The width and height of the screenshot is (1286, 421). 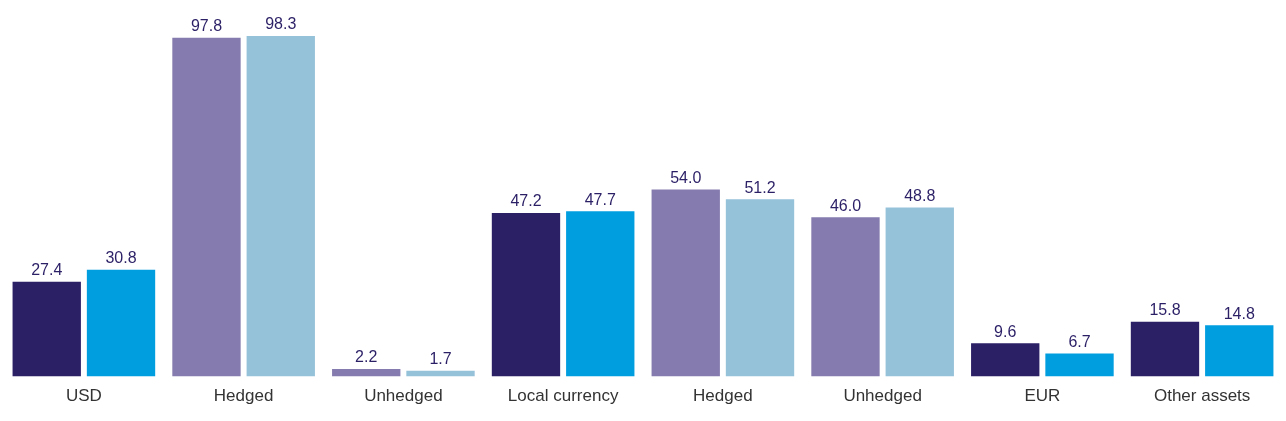 I want to click on data-label: 14.8, so click(x=1239, y=313).